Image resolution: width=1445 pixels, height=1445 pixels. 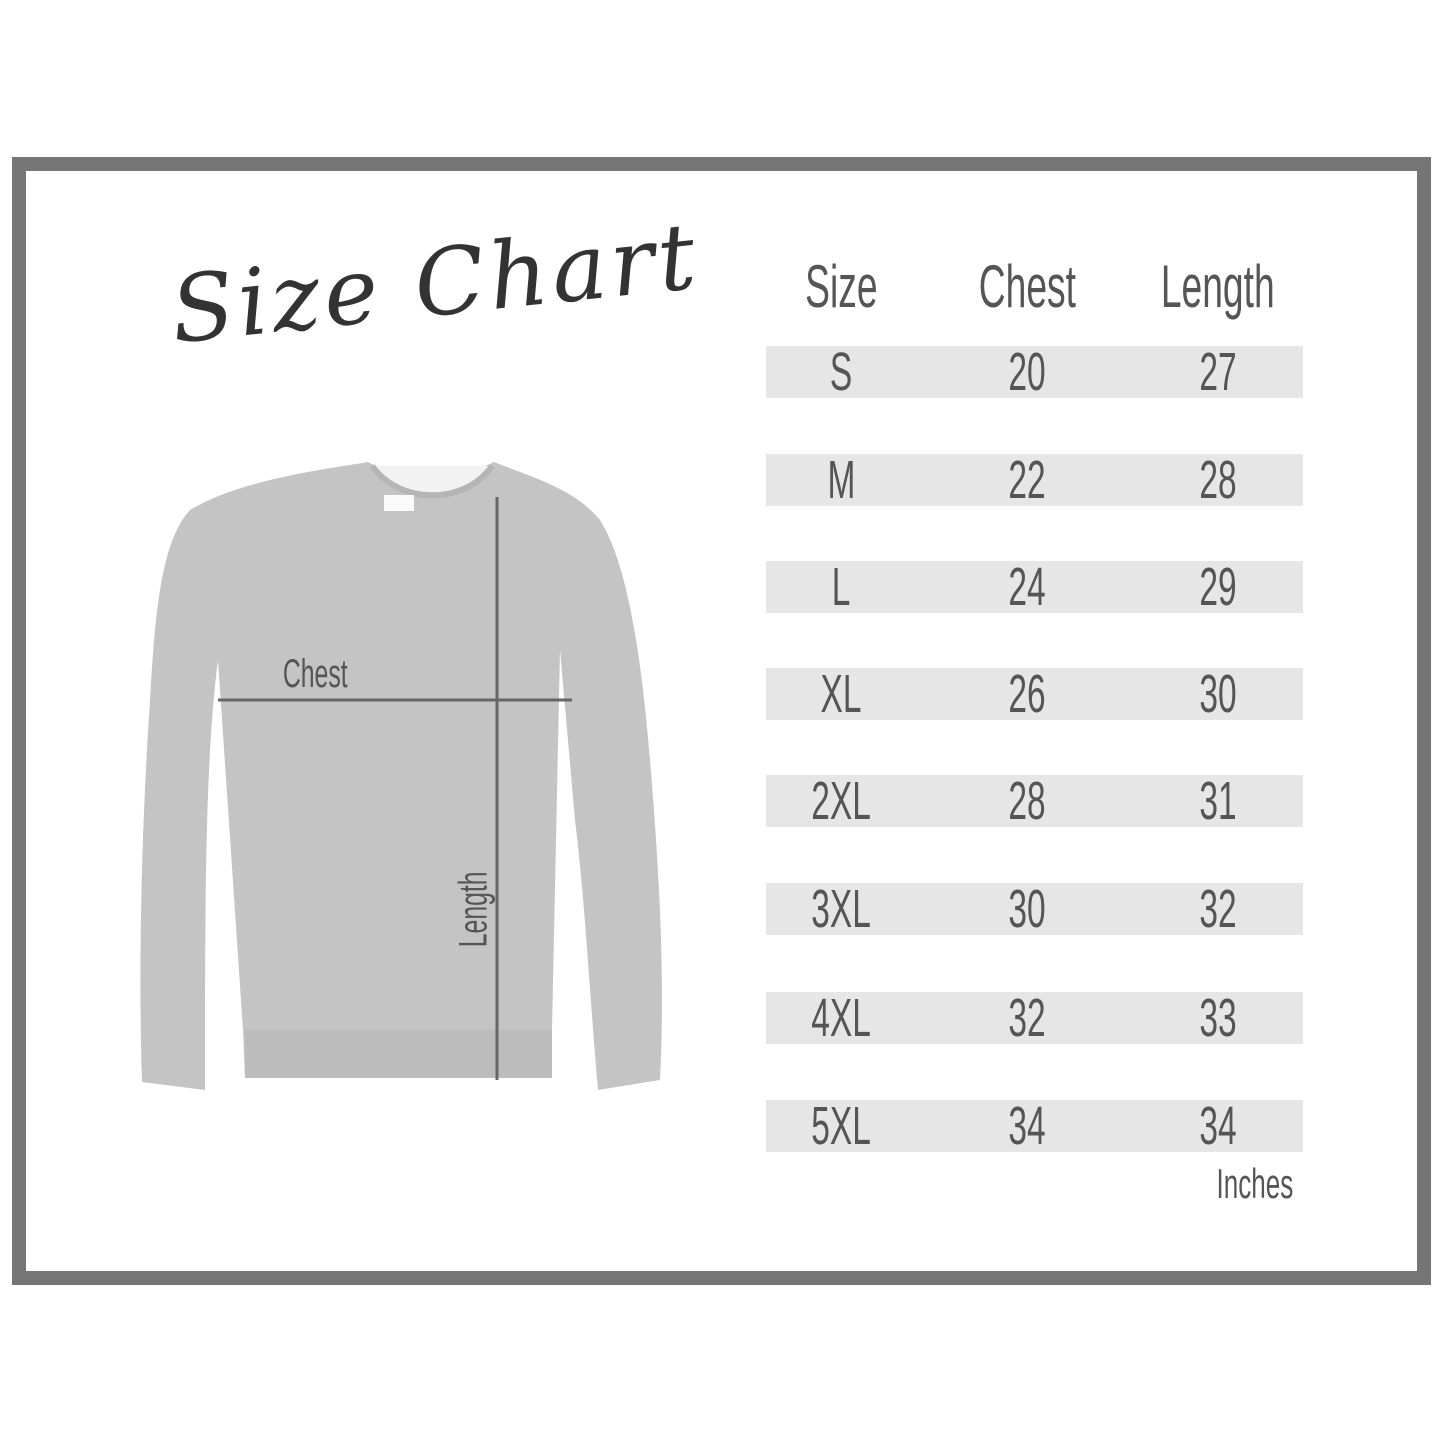 What do you see at coordinates (841, 286) in the screenshot?
I see `header-size: Size` at bounding box center [841, 286].